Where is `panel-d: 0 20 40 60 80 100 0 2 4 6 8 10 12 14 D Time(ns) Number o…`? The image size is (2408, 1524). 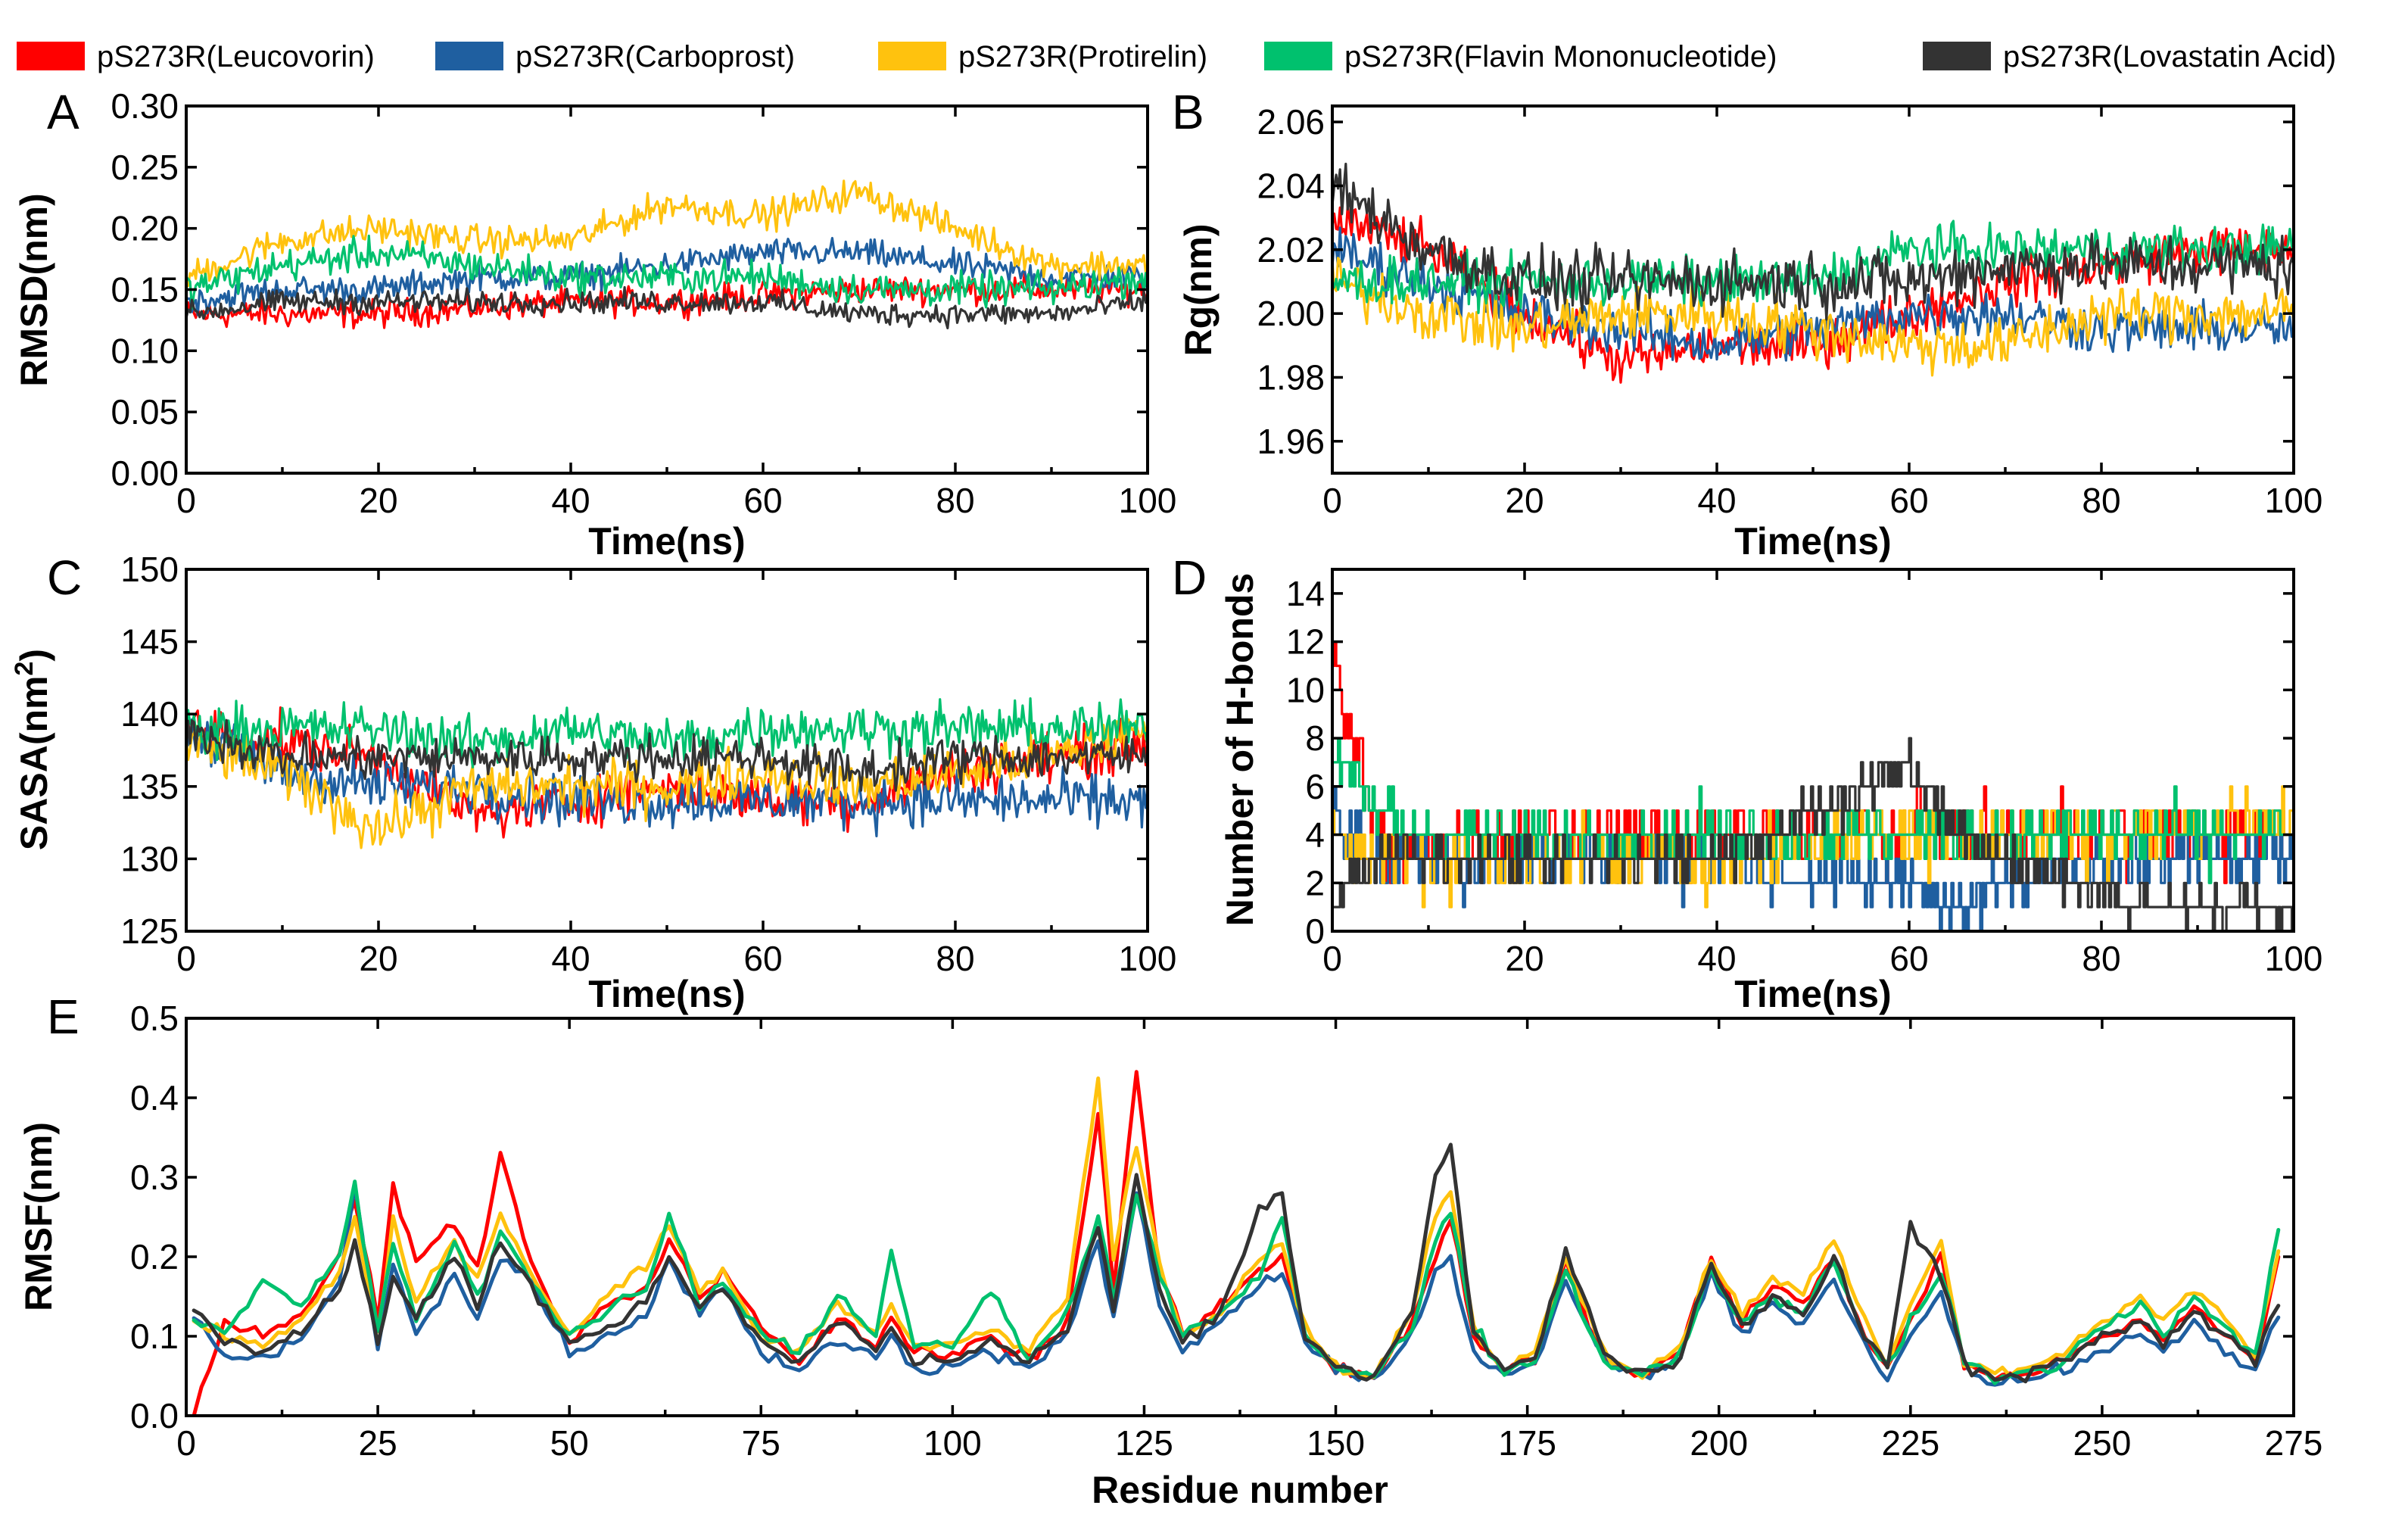
panel-d: 0 20 40 60 80 100 0 2 4 6 8 10 12 14 D Time(ns) Number o… is located at coordinates (1747, 782).